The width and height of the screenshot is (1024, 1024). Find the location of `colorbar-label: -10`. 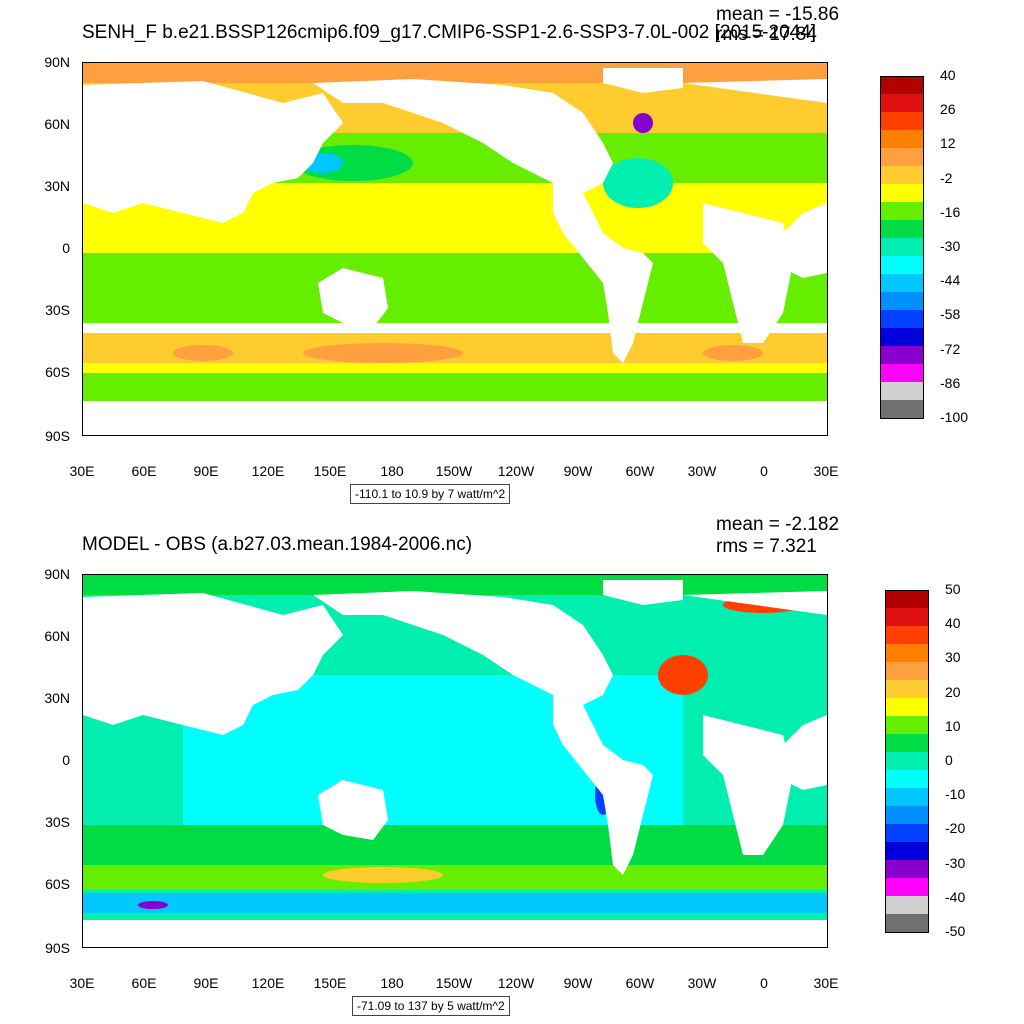

colorbar-label: -10 is located at coordinates (955, 794).